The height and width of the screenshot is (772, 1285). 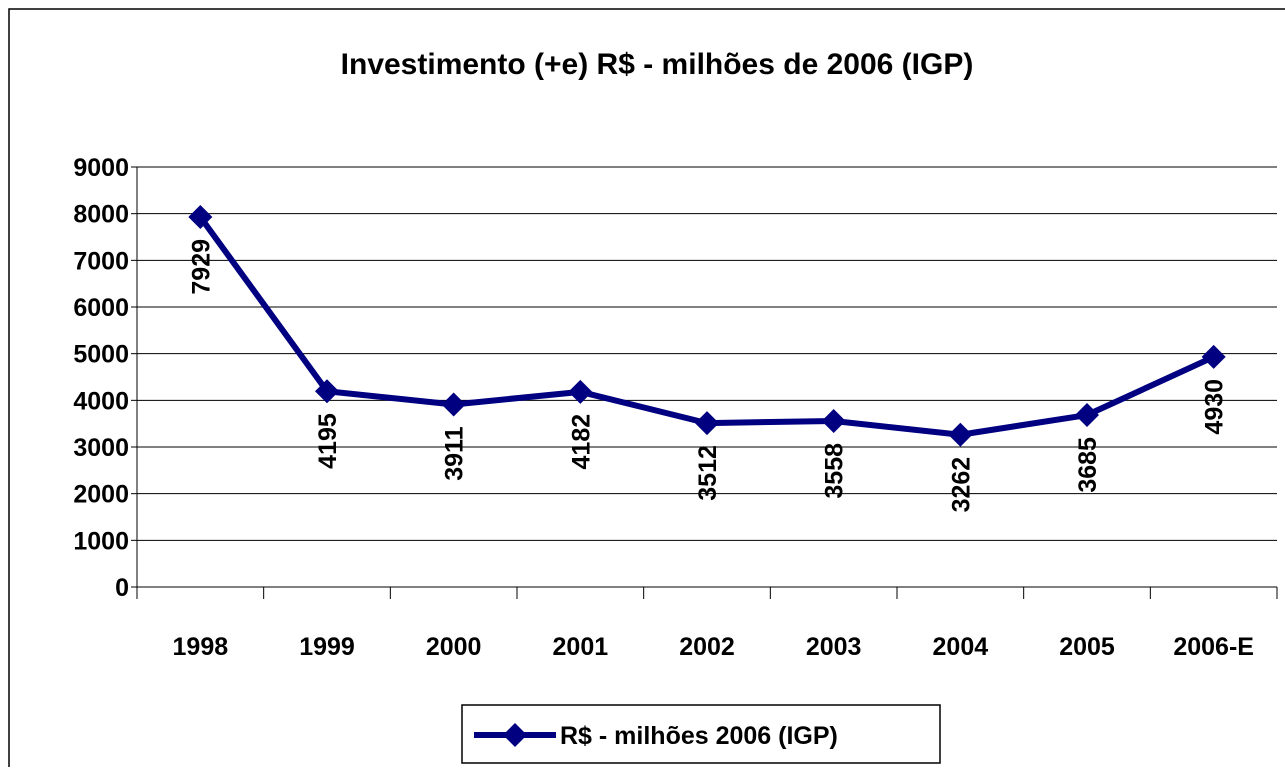 What do you see at coordinates (101, 355) in the screenshot?
I see `y-tick-label: 5000` at bounding box center [101, 355].